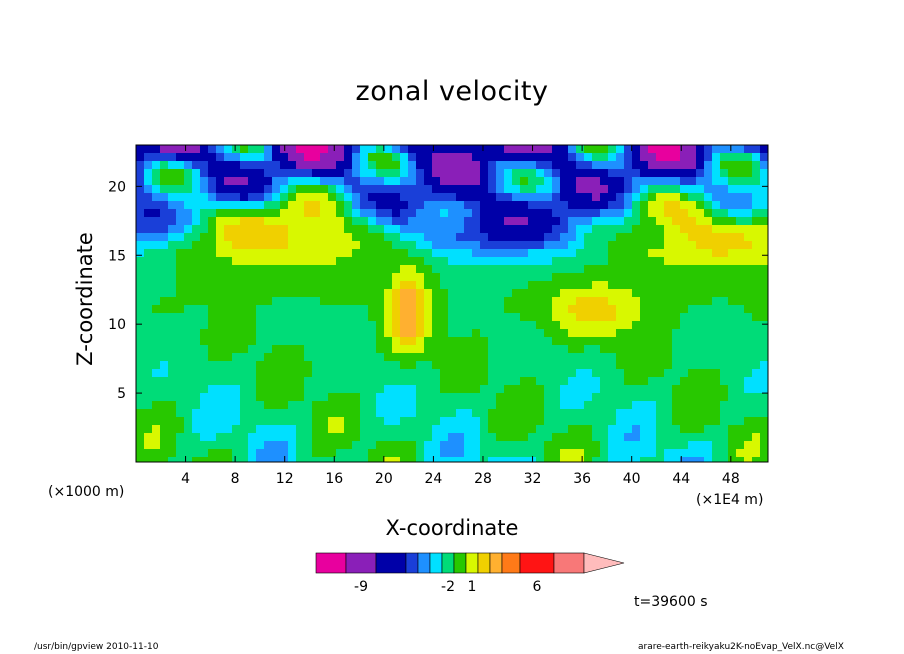  I want to click on colorbar-box, so click(448, 563).